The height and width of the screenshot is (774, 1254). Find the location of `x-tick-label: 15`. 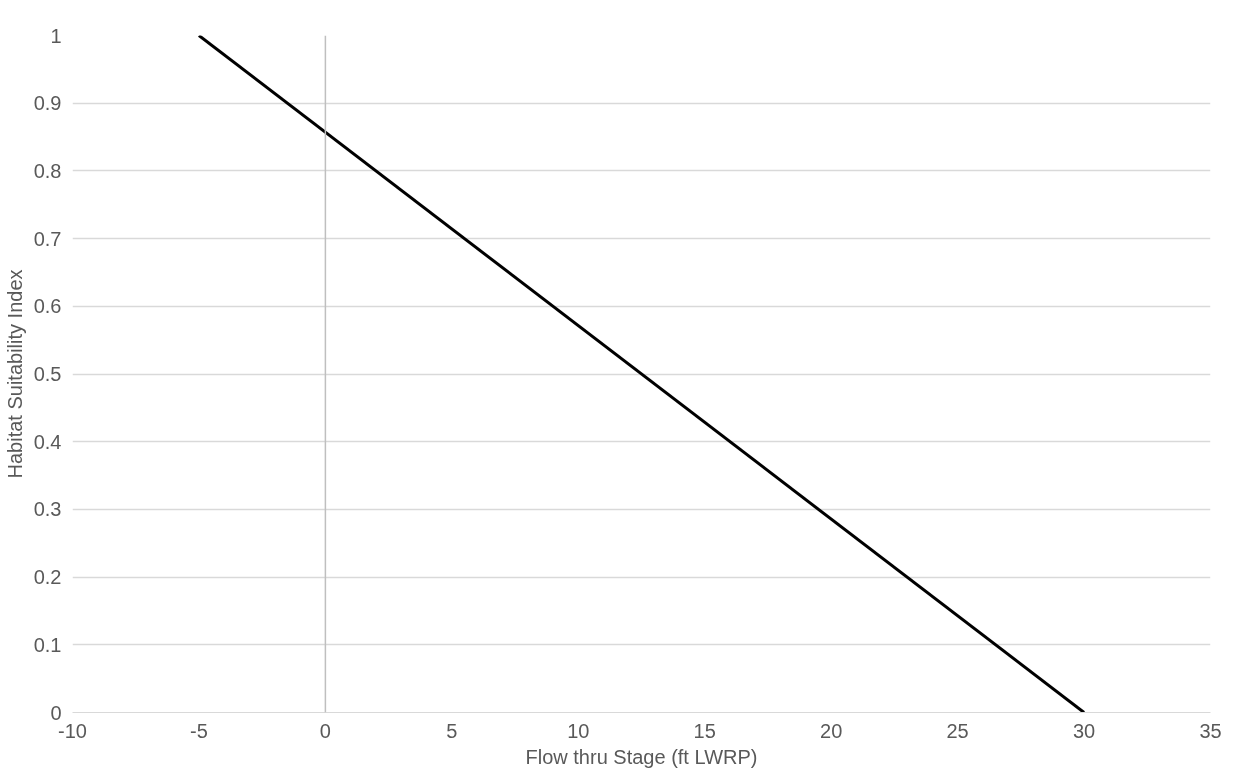

x-tick-label: 15 is located at coordinates (704, 730).